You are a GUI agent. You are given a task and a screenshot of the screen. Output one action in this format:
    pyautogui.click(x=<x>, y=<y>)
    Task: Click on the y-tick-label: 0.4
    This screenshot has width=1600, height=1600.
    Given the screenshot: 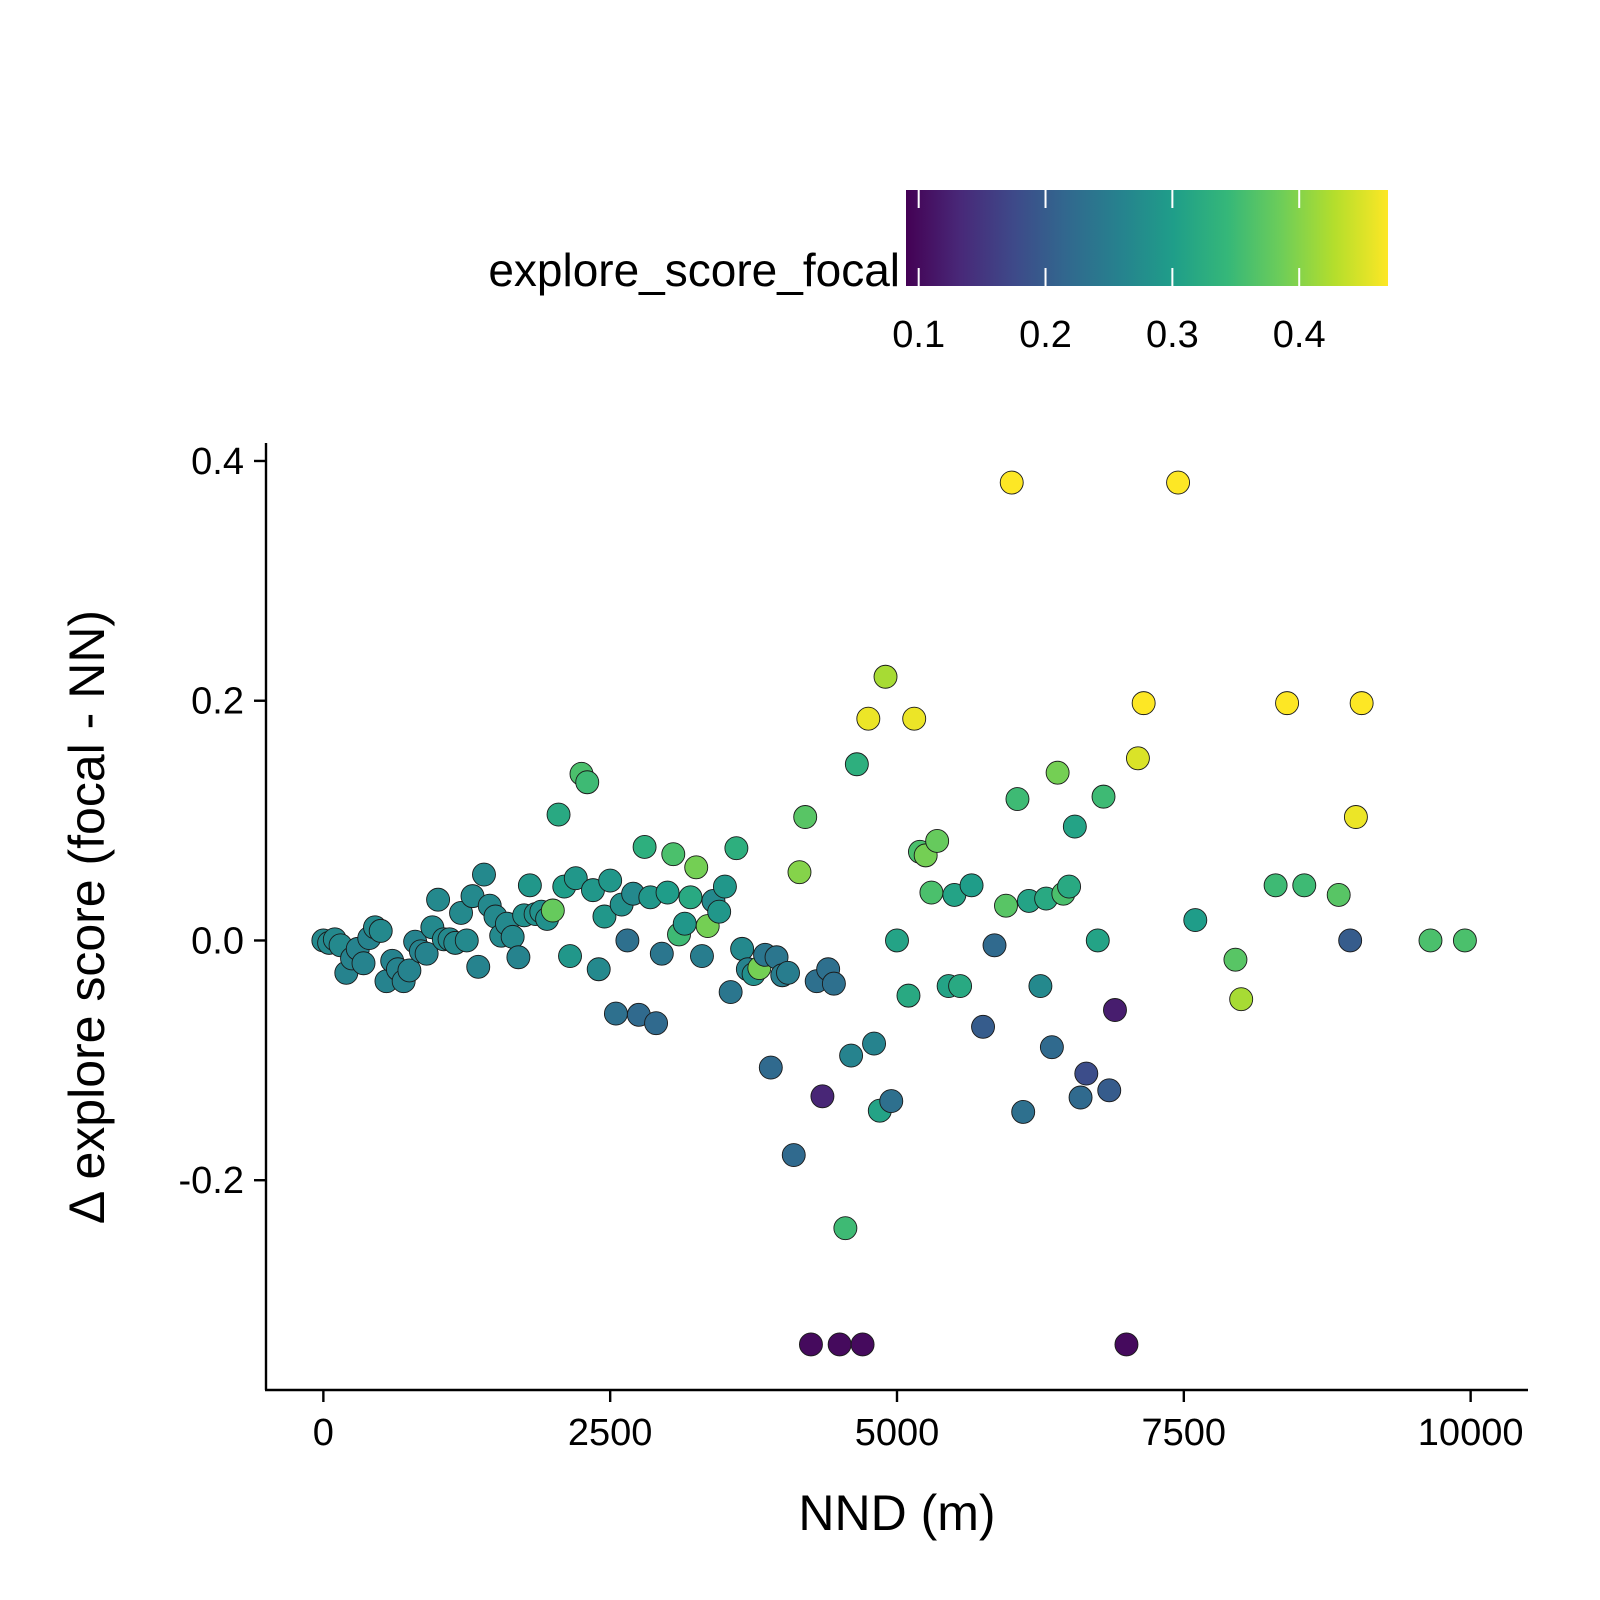 What is the action you would take?
    pyautogui.click(x=217, y=462)
    